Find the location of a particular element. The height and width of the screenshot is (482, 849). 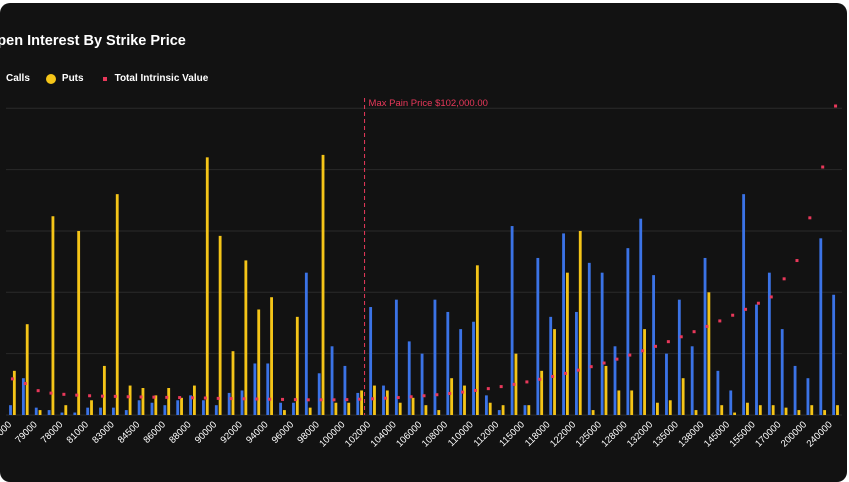

x-tick-label: 90000 is located at coordinates (206, 432).